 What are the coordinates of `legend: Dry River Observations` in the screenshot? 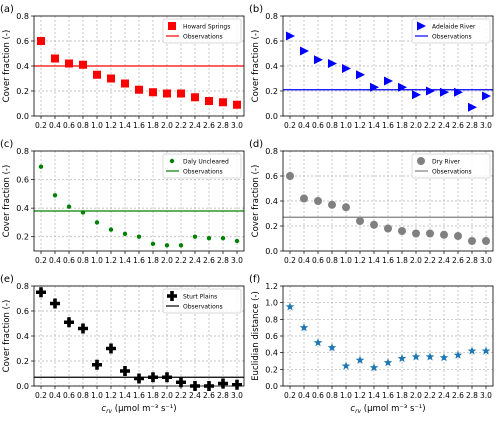 It's located at (451, 166).